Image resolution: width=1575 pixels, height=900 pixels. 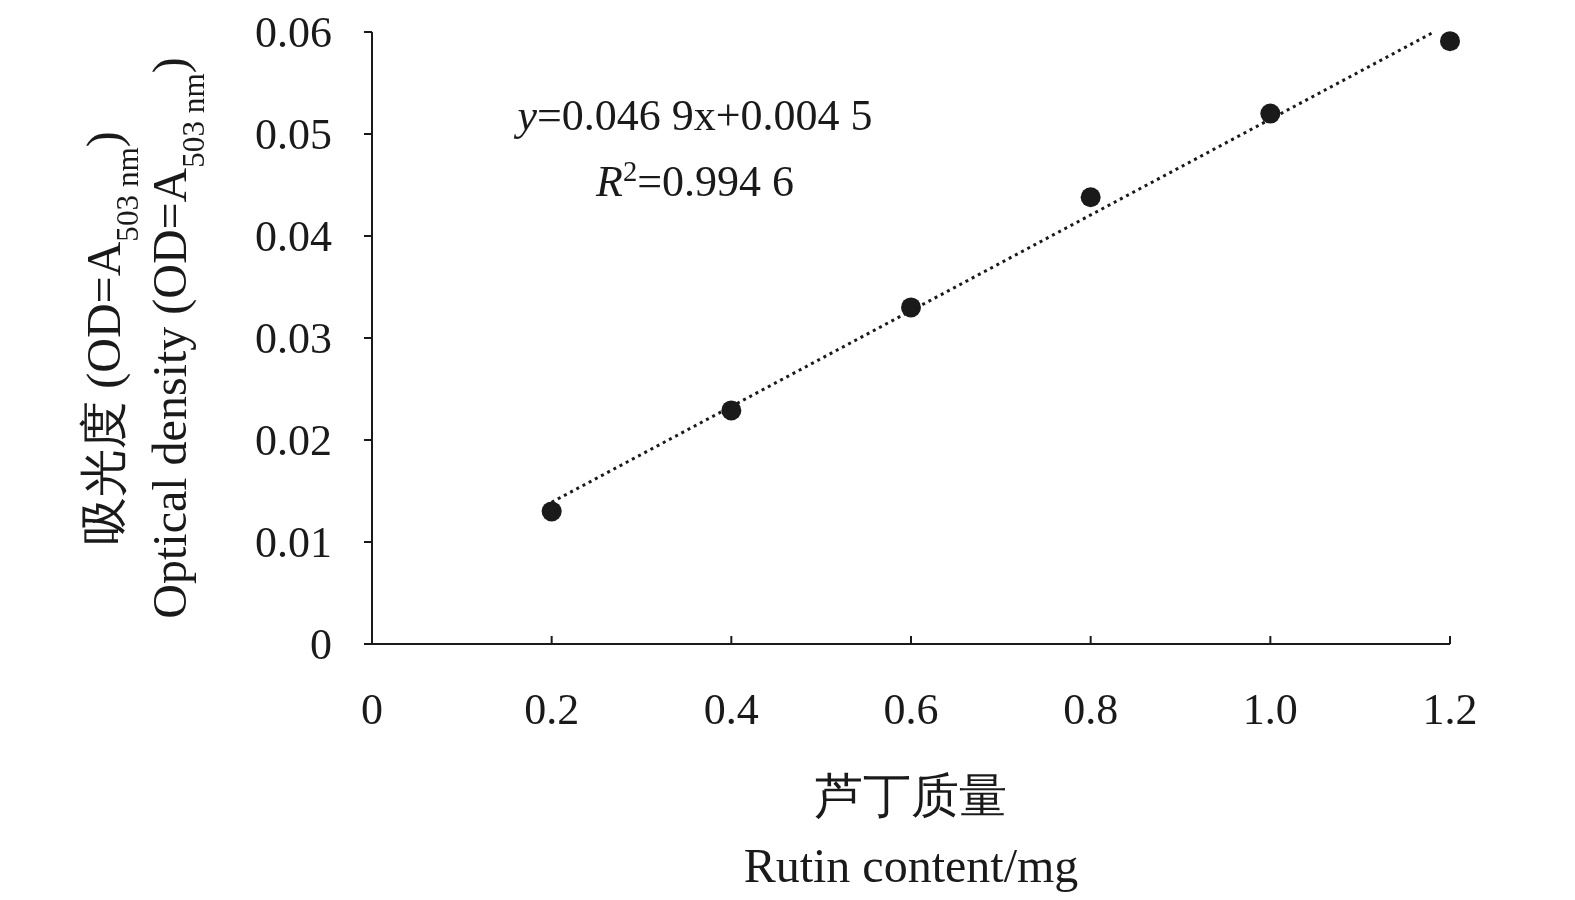 I want to click on x-tick-label: 0, so click(x=372, y=709).